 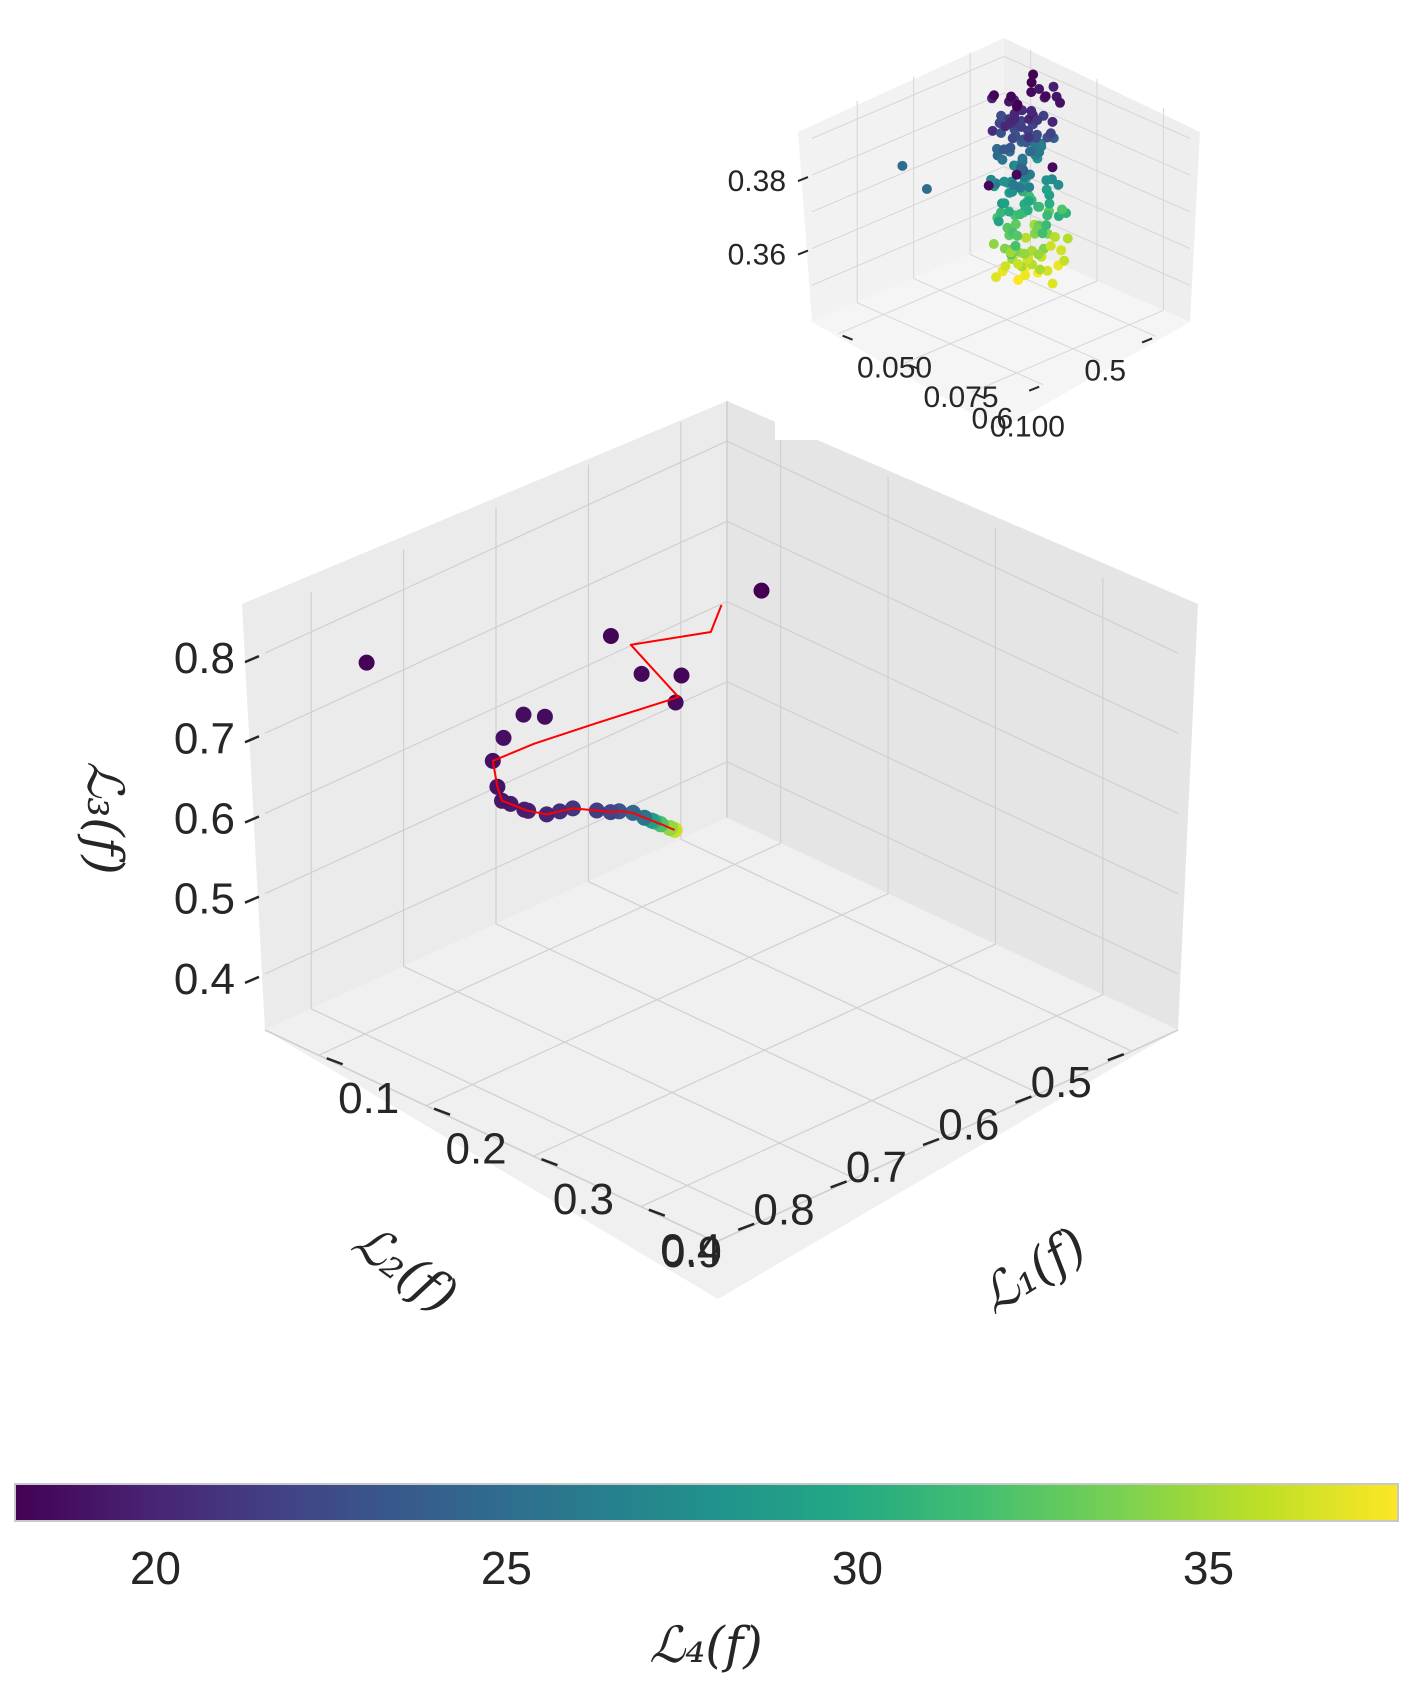 What do you see at coordinates (484, 715) in the screenshot?
I see `back-left-pane` at bounding box center [484, 715].